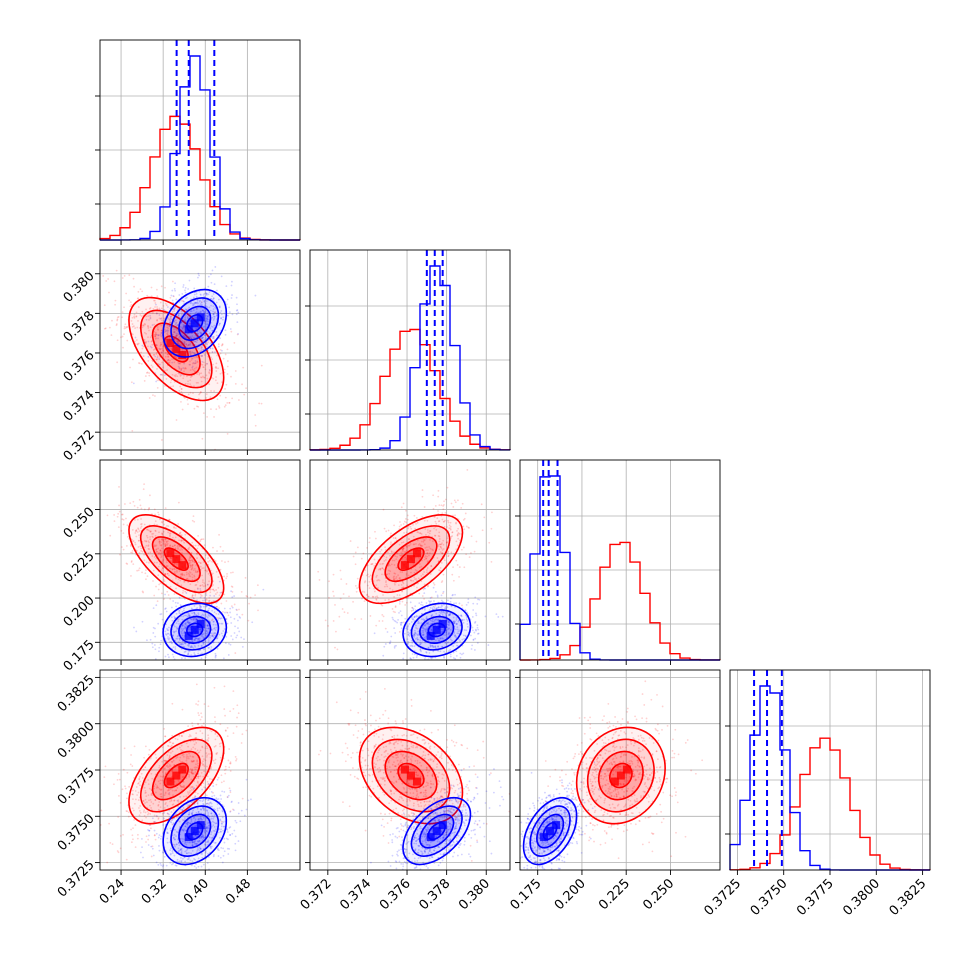  Describe the element at coordinates (201, 624) in the screenshot. I see `density-block` at that location.